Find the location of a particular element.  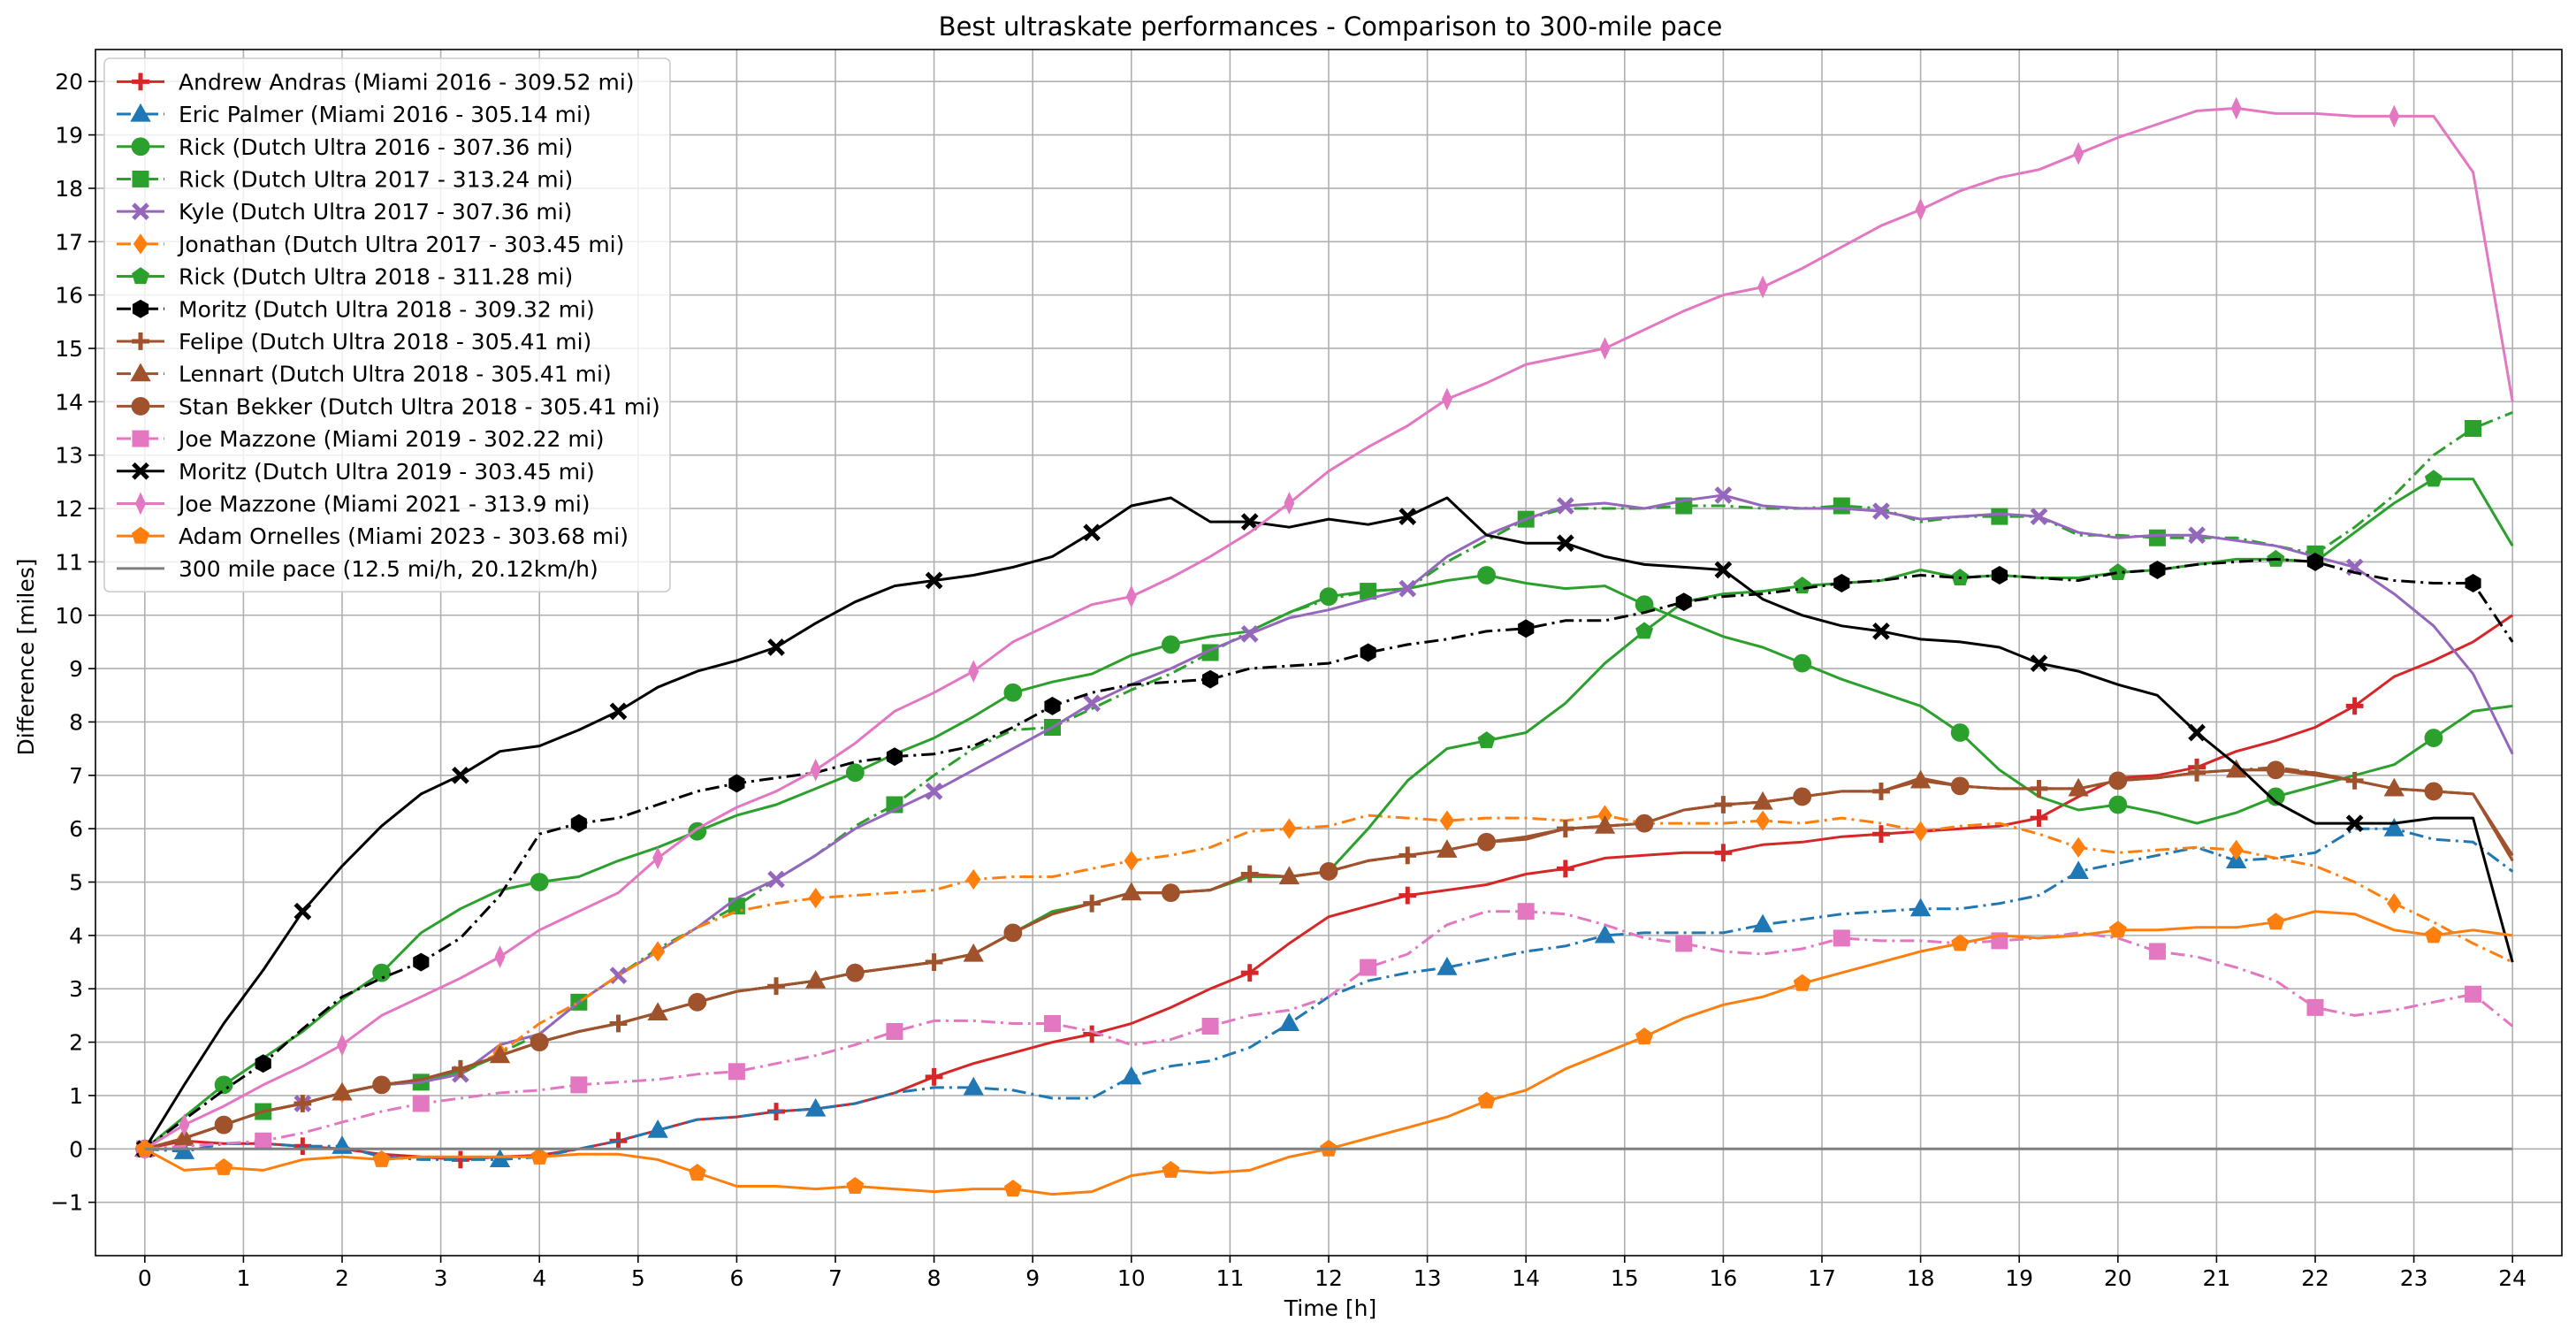

y-tick-label: 20 is located at coordinates (69, 82).